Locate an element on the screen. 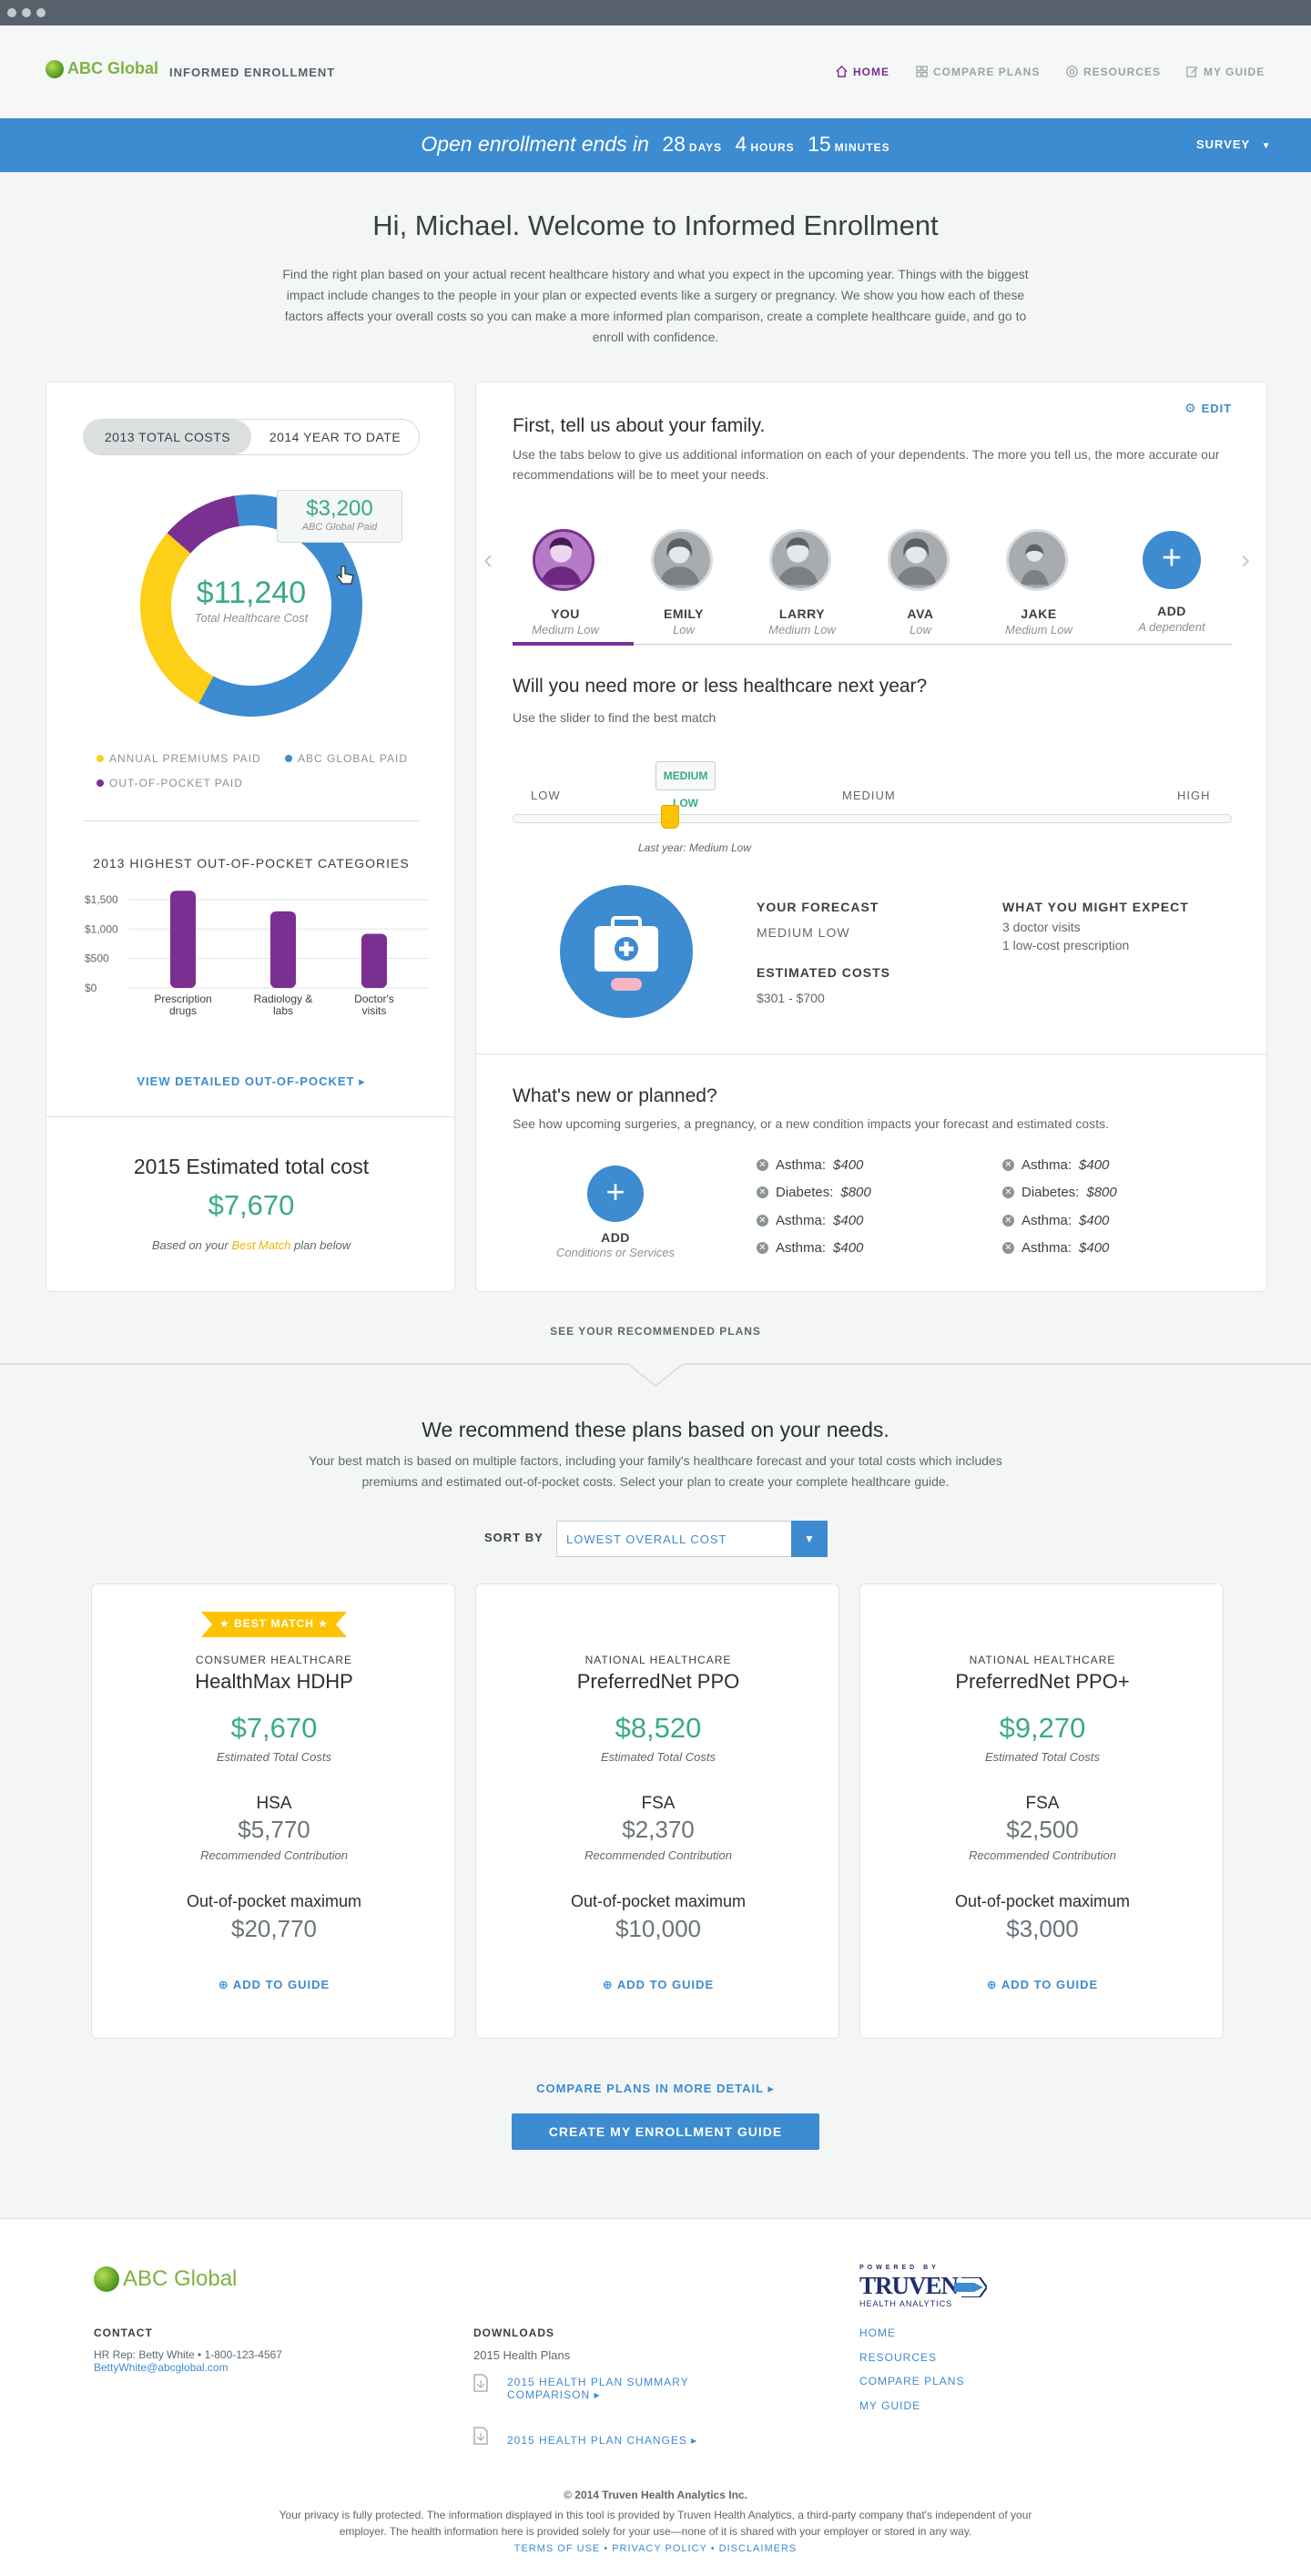 This screenshot has width=1311, height=2576. member-name-add: ADD is located at coordinates (1171, 611).